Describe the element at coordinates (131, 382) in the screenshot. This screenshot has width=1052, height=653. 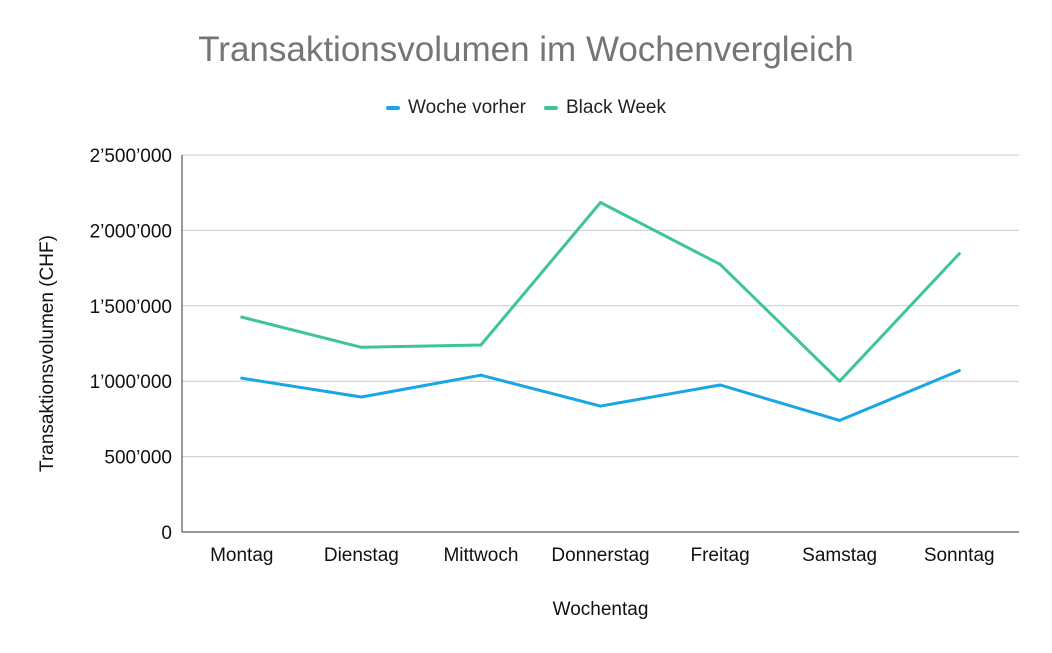
I see `y-tick-label: 1’000’000` at that location.